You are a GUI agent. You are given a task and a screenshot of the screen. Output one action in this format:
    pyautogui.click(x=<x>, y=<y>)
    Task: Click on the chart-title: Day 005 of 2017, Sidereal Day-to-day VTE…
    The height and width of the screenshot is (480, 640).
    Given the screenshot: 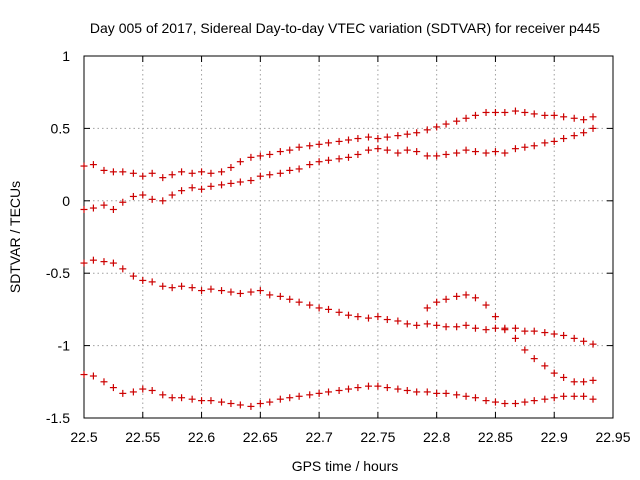 What is the action you would take?
    pyautogui.click(x=345, y=28)
    